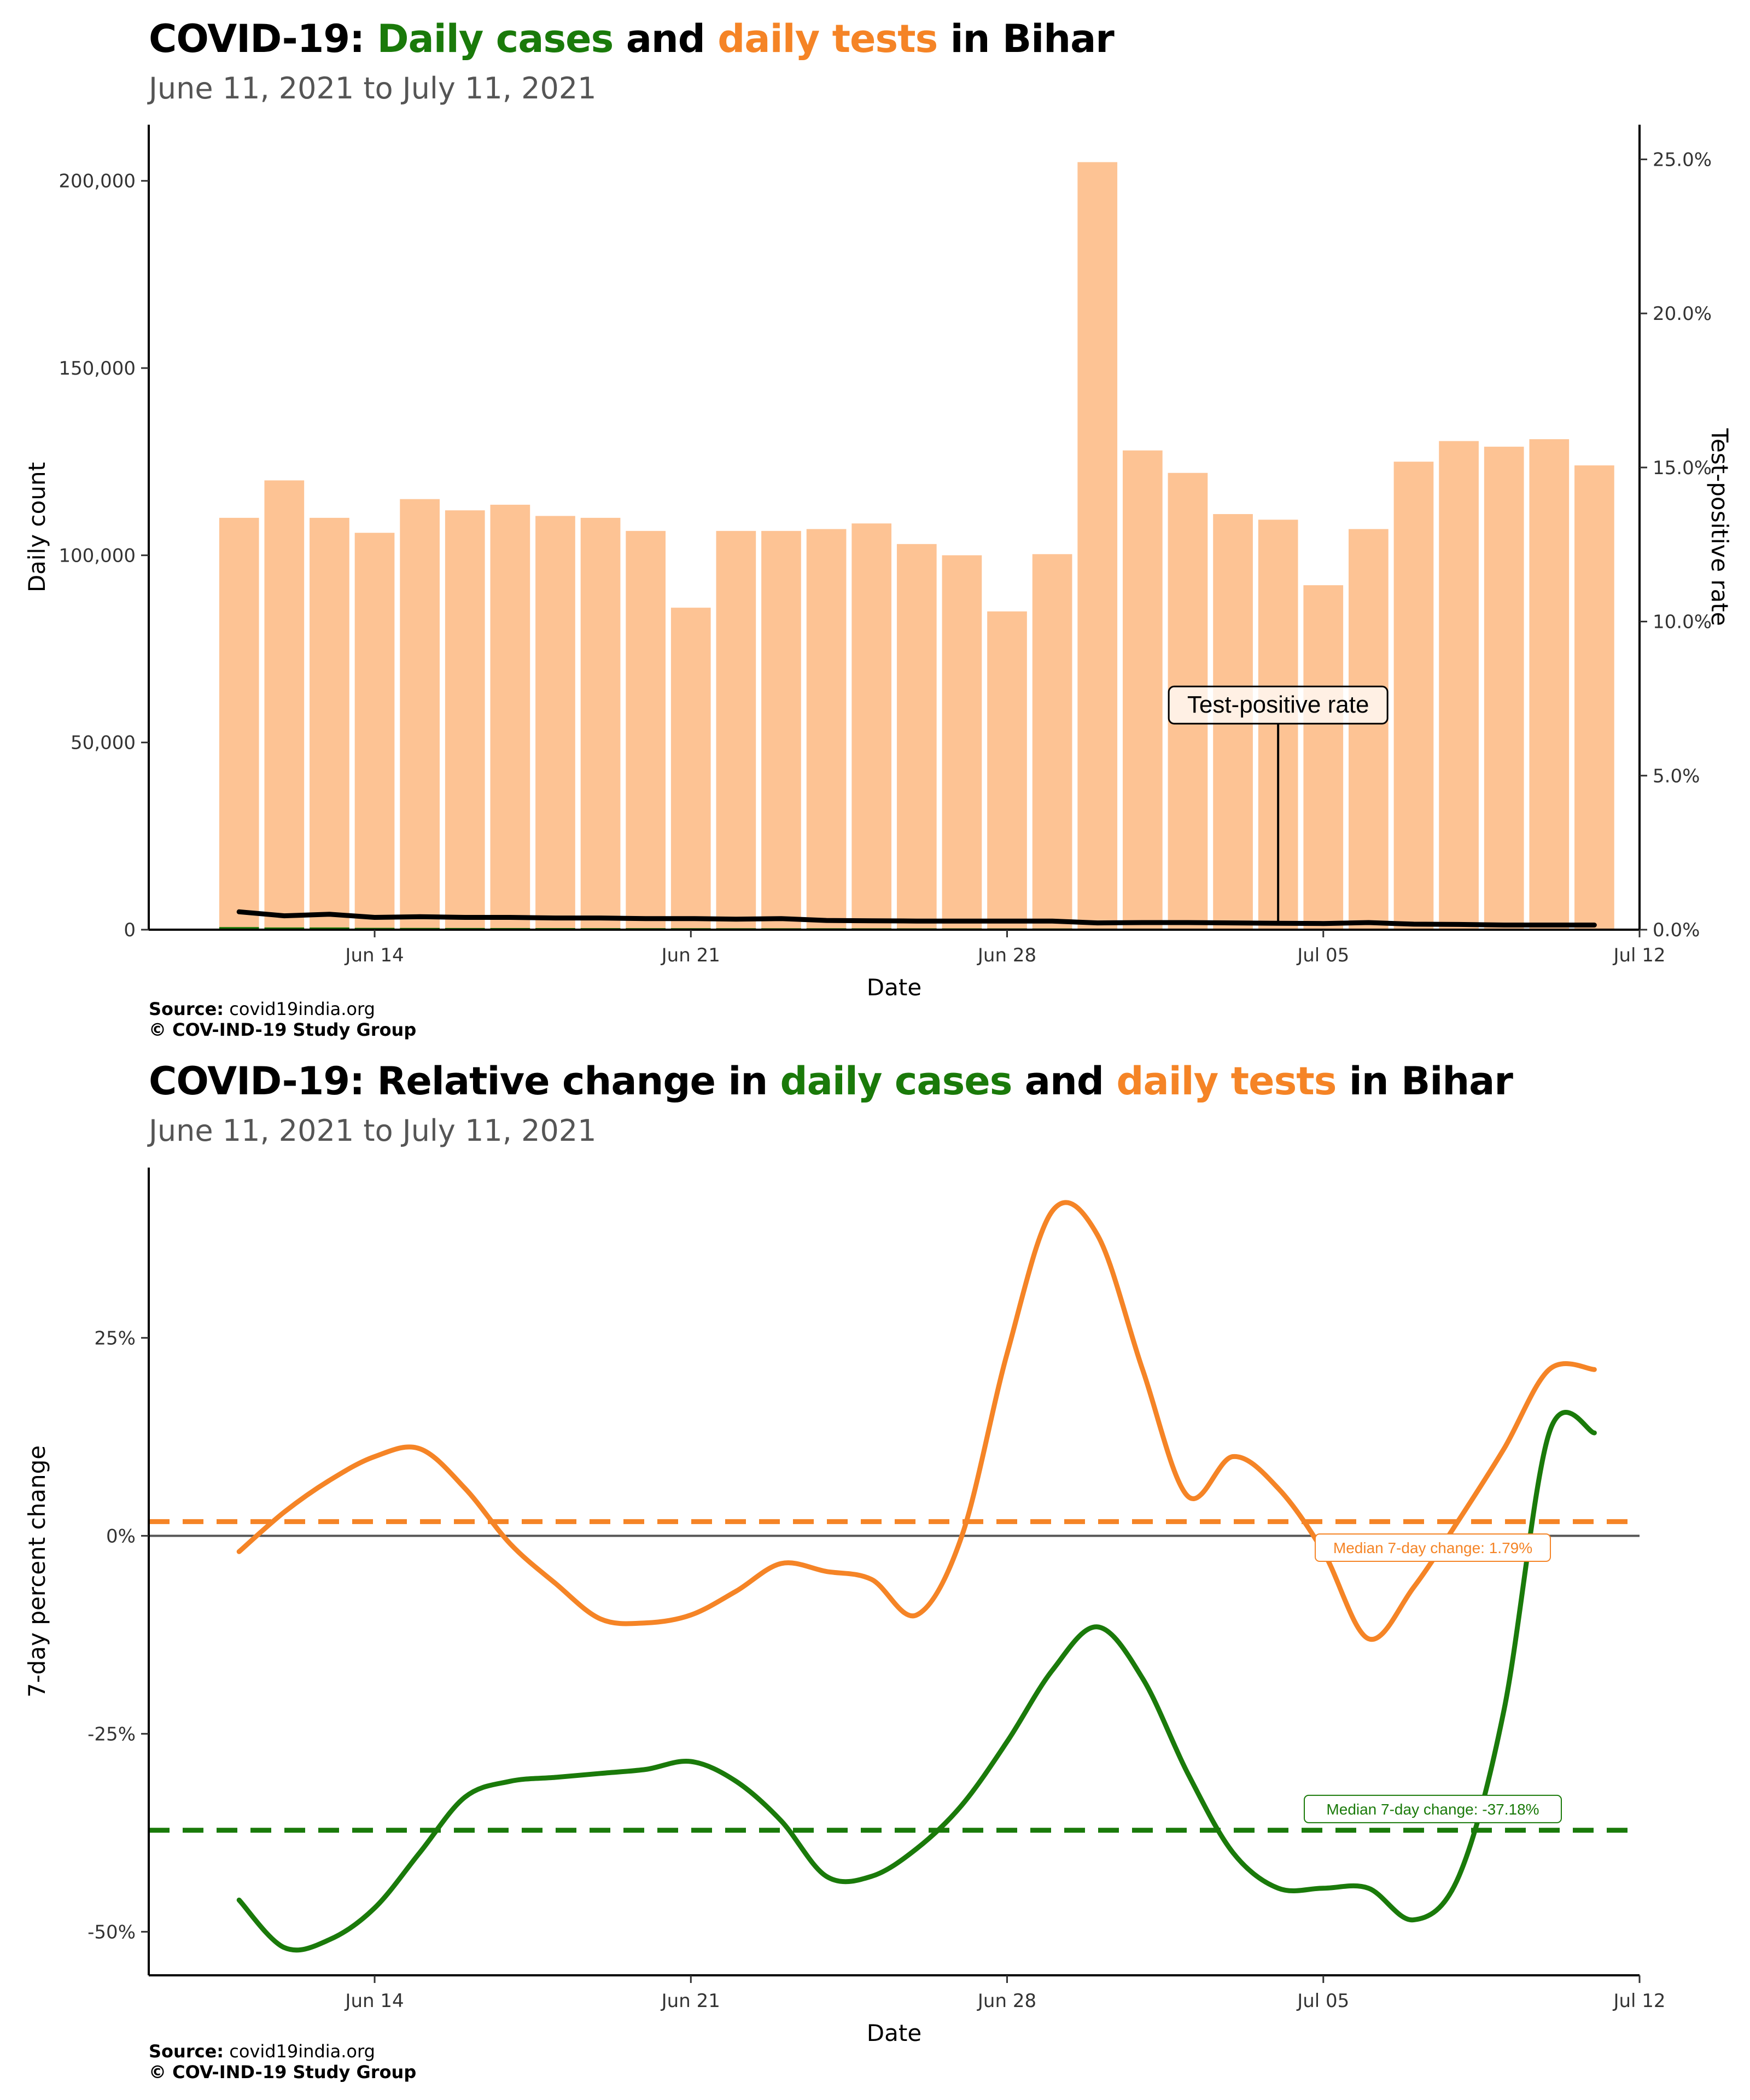 The width and height of the screenshot is (1750, 2100). I want to click on chart2-source-label: Source:, so click(186, 2051).